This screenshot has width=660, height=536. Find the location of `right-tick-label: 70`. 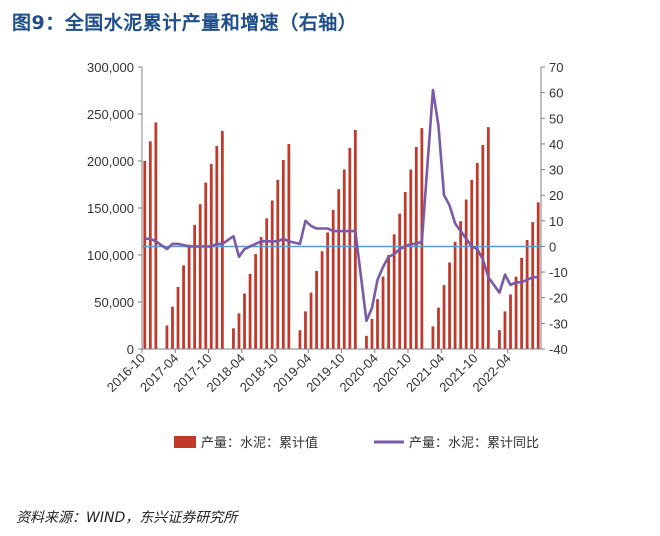

right-tick-label: 70 is located at coordinates (556, 67).